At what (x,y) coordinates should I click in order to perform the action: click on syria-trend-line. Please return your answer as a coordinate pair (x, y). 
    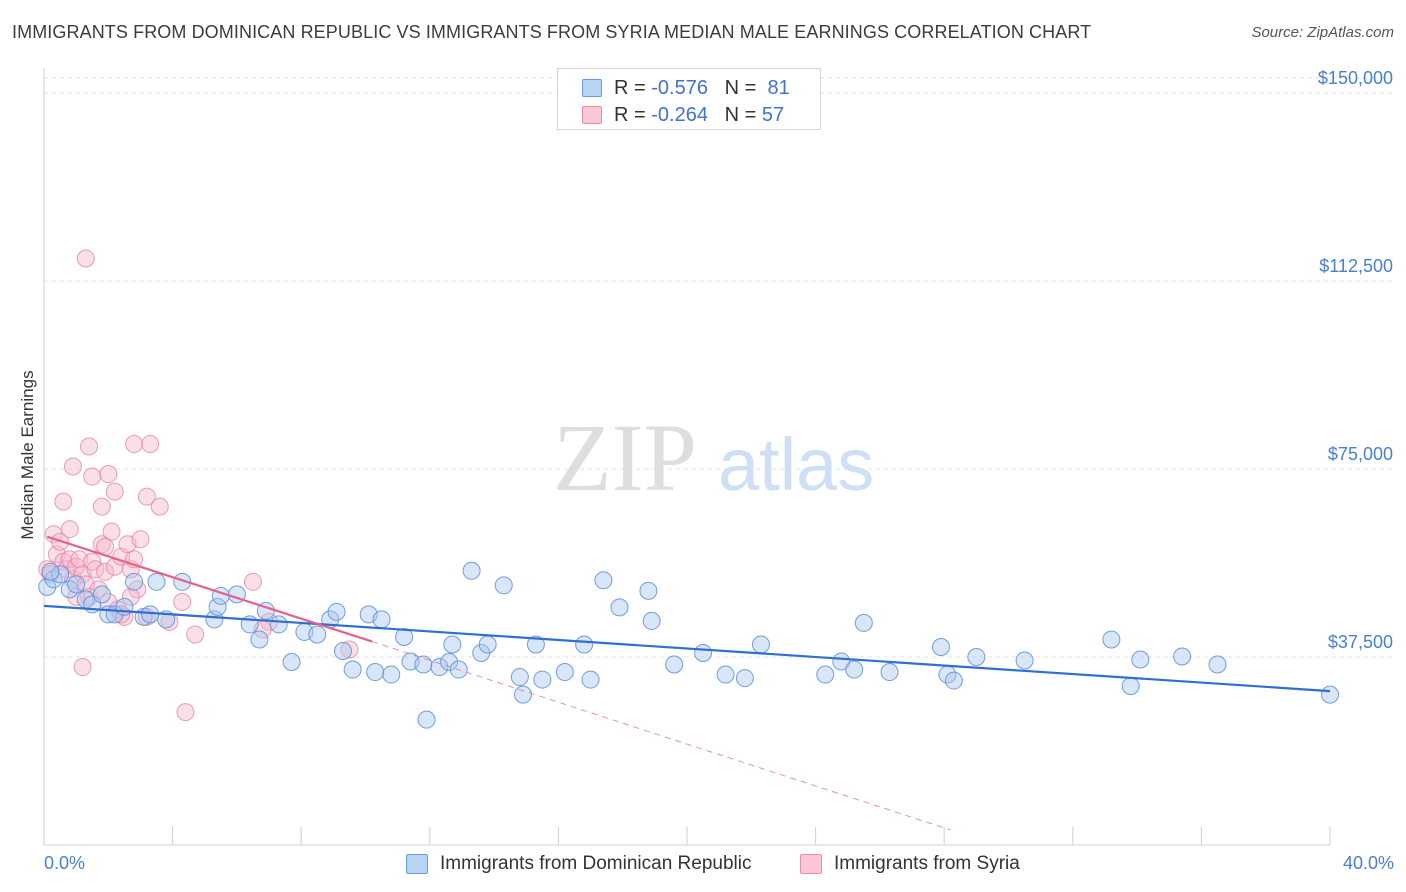
    Looking at the image, I should click on (209, 589).